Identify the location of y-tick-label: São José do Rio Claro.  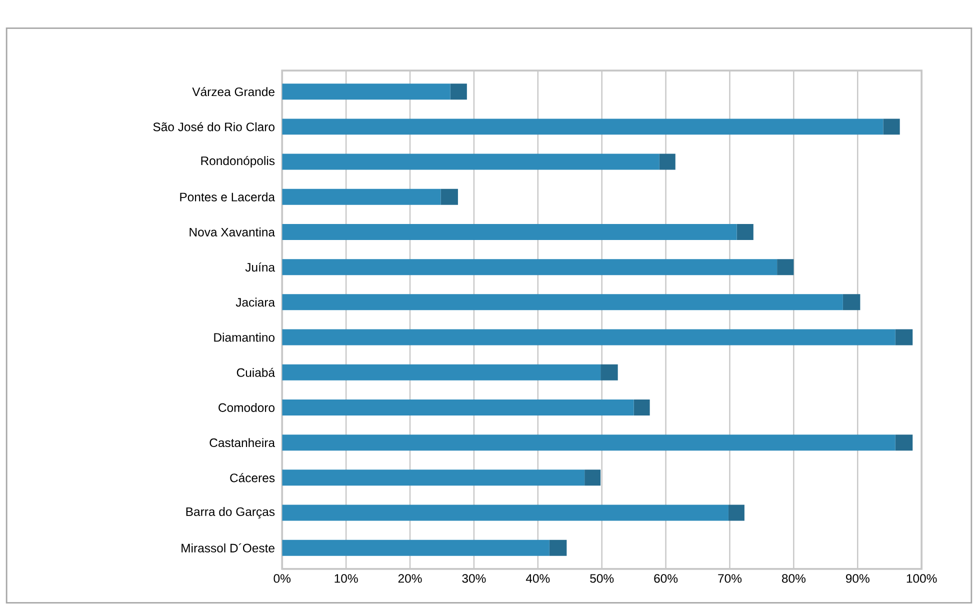
(213, 127).